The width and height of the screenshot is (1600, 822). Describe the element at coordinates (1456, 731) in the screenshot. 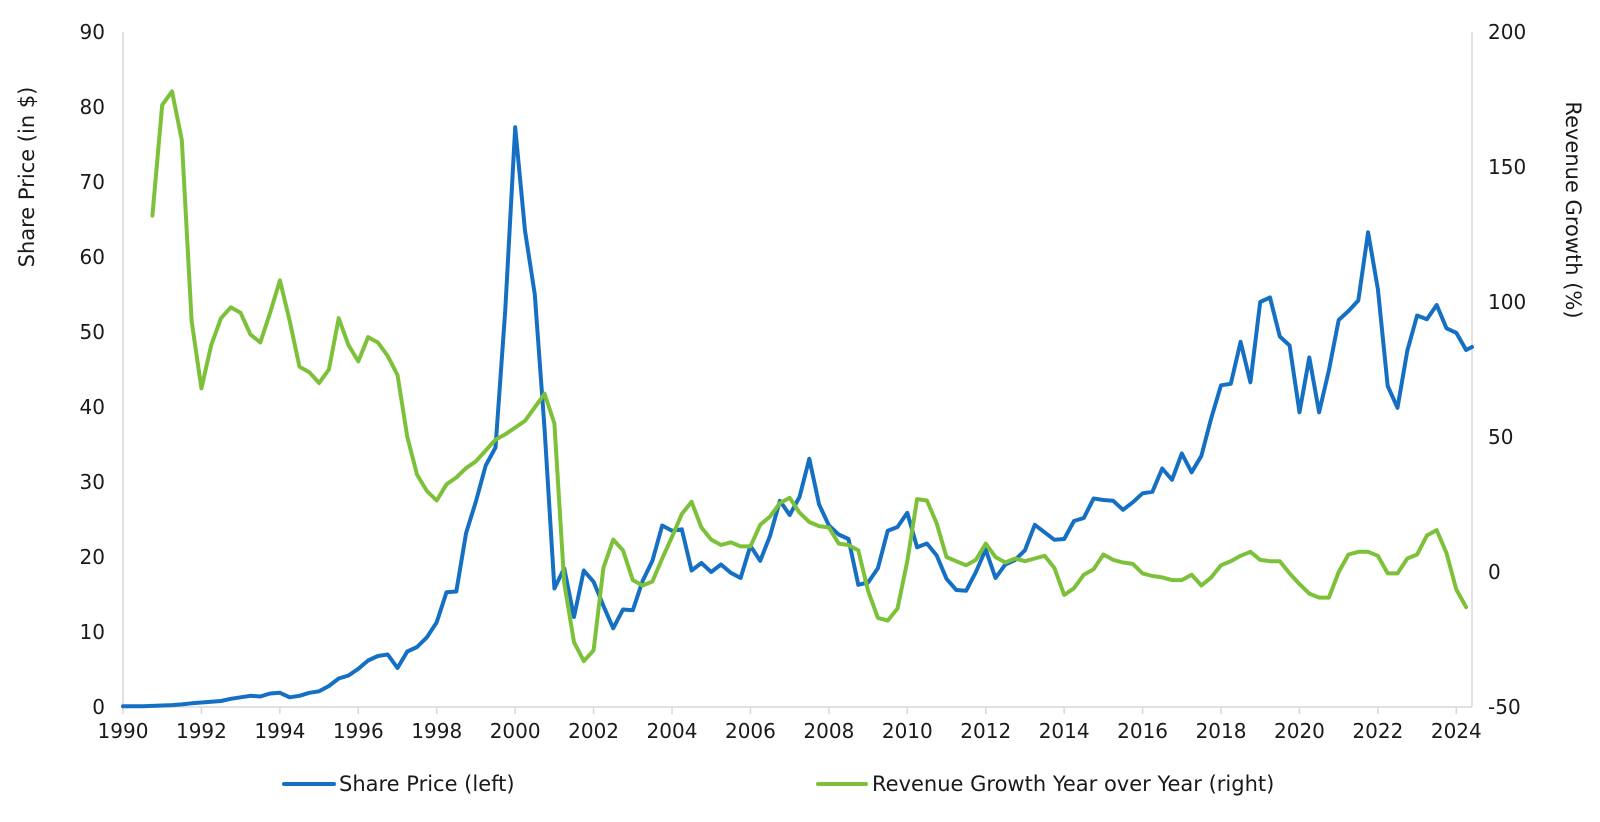

I see `x-tick-label: 2024` at that location.